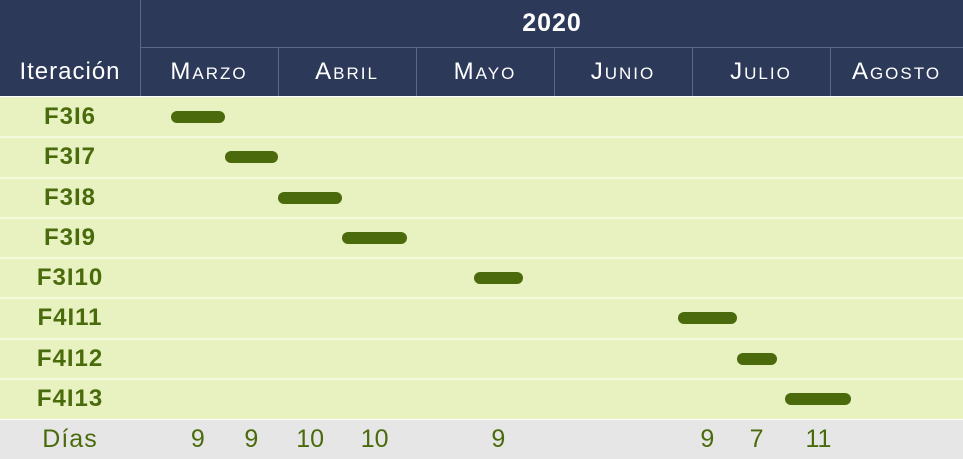 Image resolution: width=963 pixels, height=459 pixels. Describe the element at coordinates (623, 71) in the screenshot. I see `month-label-junio: Junio` at that location.